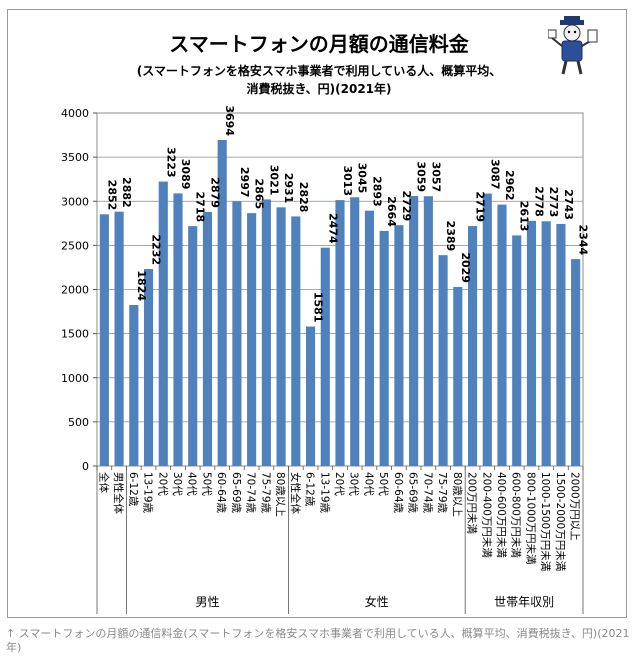  Describe the element at coordinates (126, 192) in the screenshot. I see `data-label: 2882` at that location.